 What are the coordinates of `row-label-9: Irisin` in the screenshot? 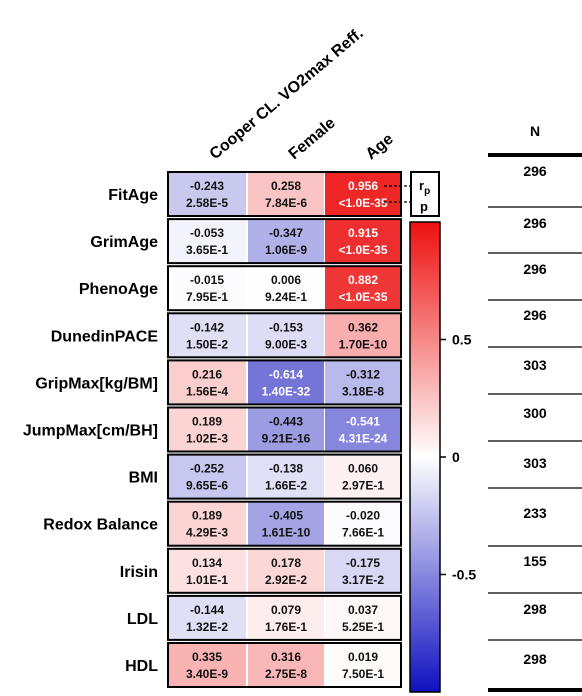 It's located at (139, 572).